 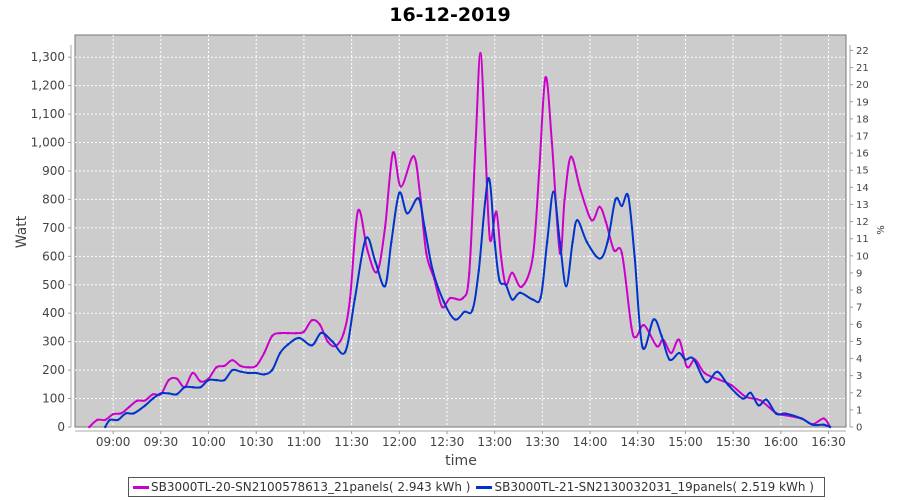 What do you see at coordinates (53, 285) in the screenshot?
I see `y-tick-label: 500` at bounding box center [53, 285].